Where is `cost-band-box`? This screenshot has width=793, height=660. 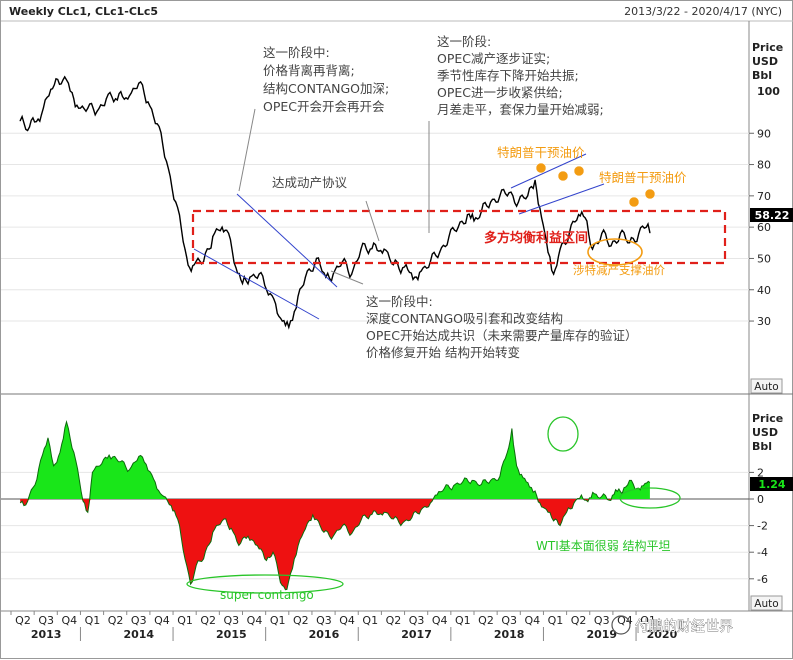
cost-band-box is located at coordinates (459, 237).